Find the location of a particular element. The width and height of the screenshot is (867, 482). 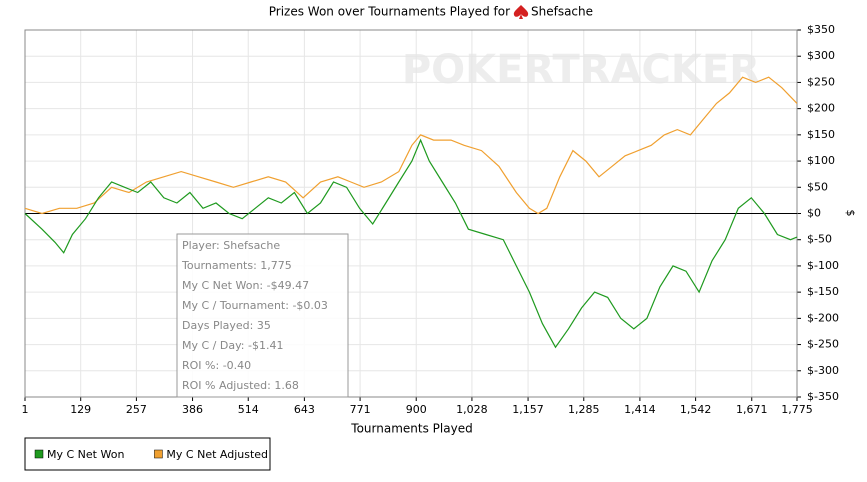

tooltip-line: ROI %: -0.40 is located at coordinates (216, 365).